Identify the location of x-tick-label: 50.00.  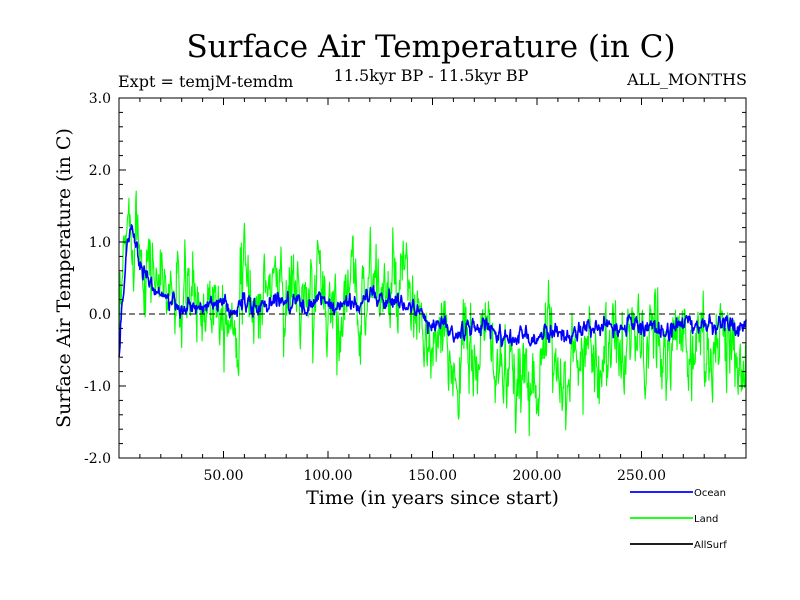
(223, 476).